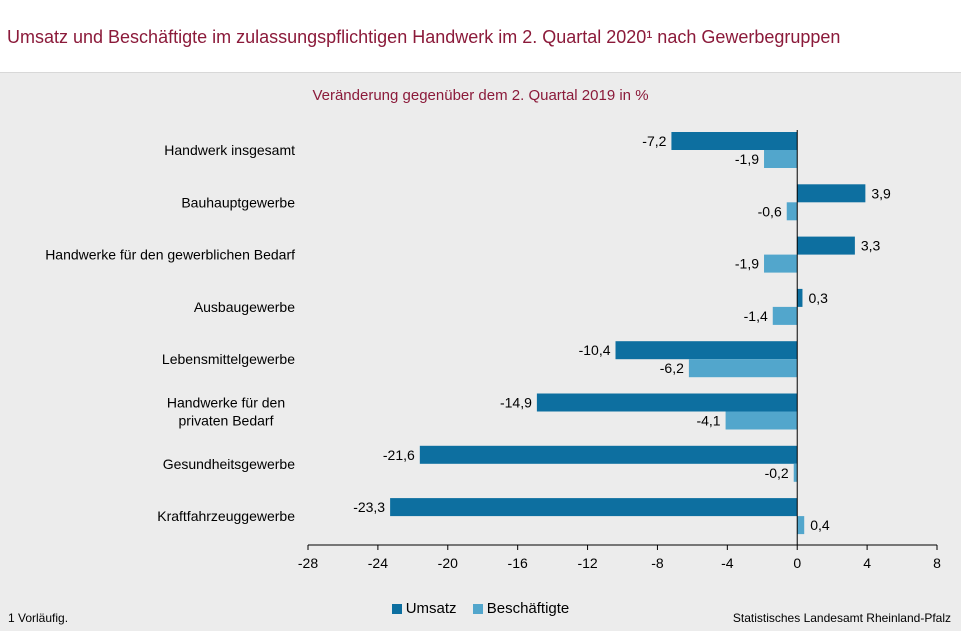  Describe the element at coordinates (518, 563) in the screenshot. I see `x-tick-label: -16` at that location.